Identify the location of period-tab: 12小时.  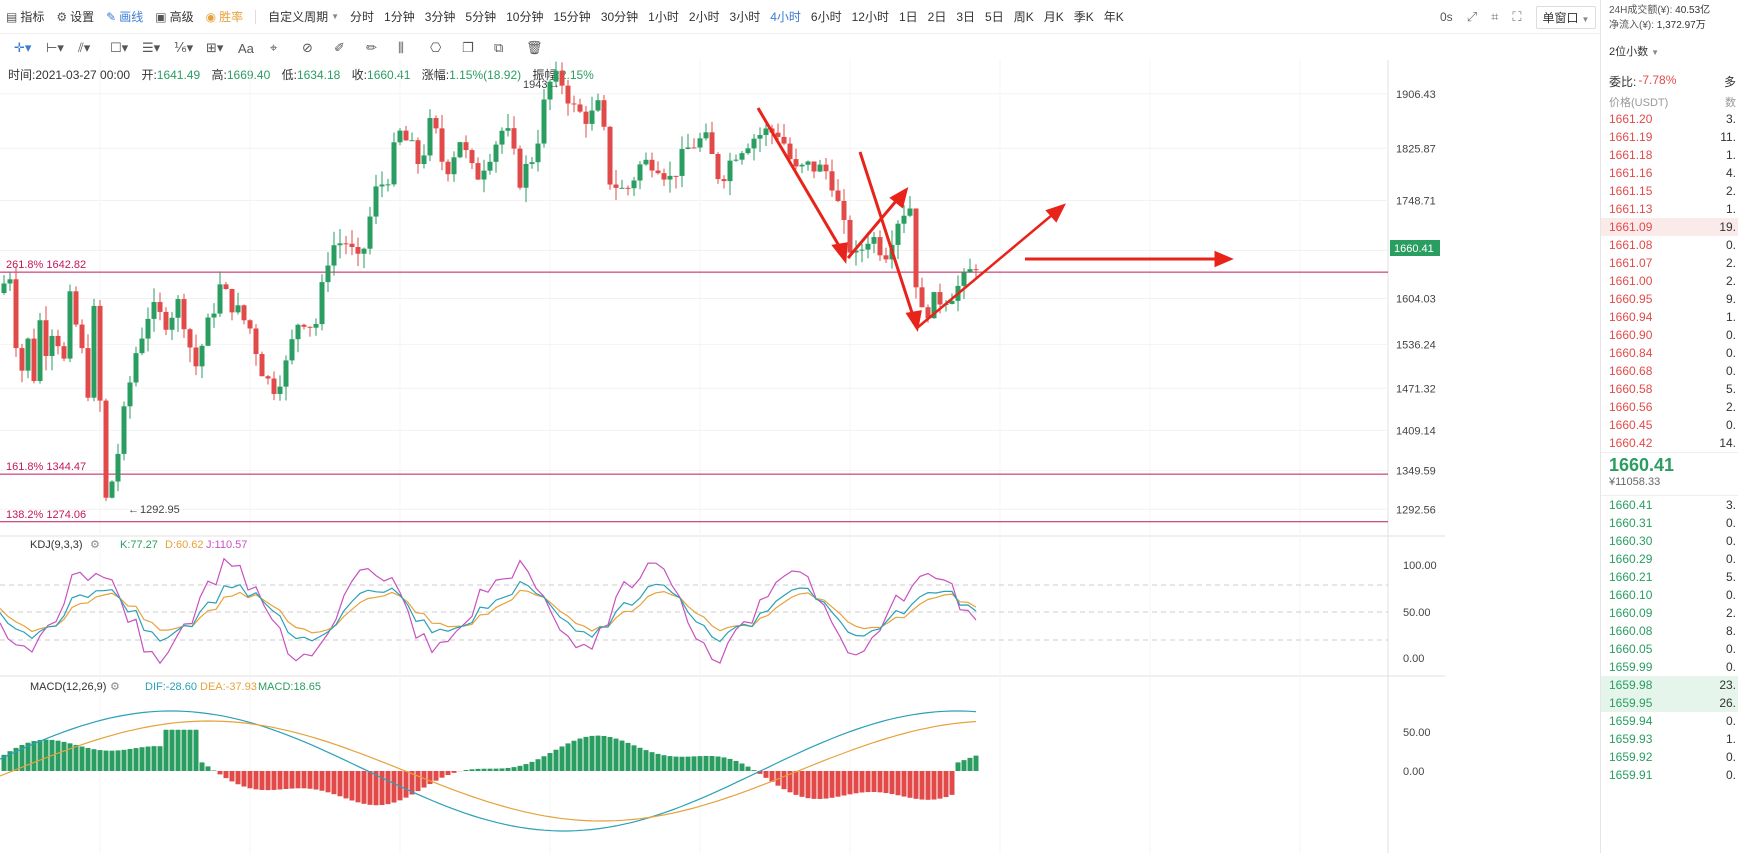
(870, 17).